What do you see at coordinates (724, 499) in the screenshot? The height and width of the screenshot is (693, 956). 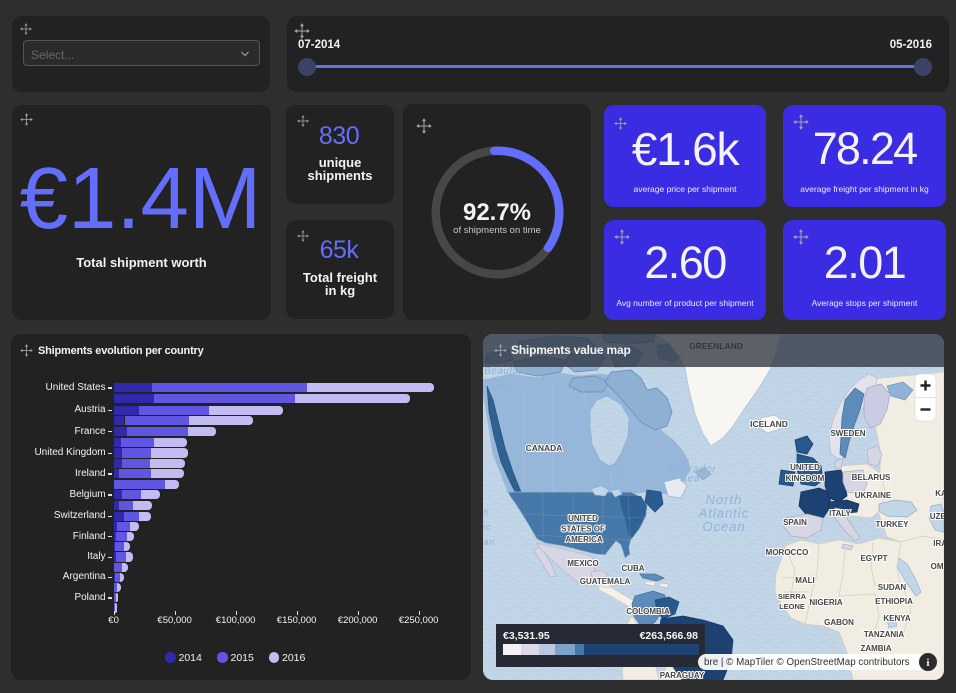 I see `svg-text: North` at bounding box center [724, 499].